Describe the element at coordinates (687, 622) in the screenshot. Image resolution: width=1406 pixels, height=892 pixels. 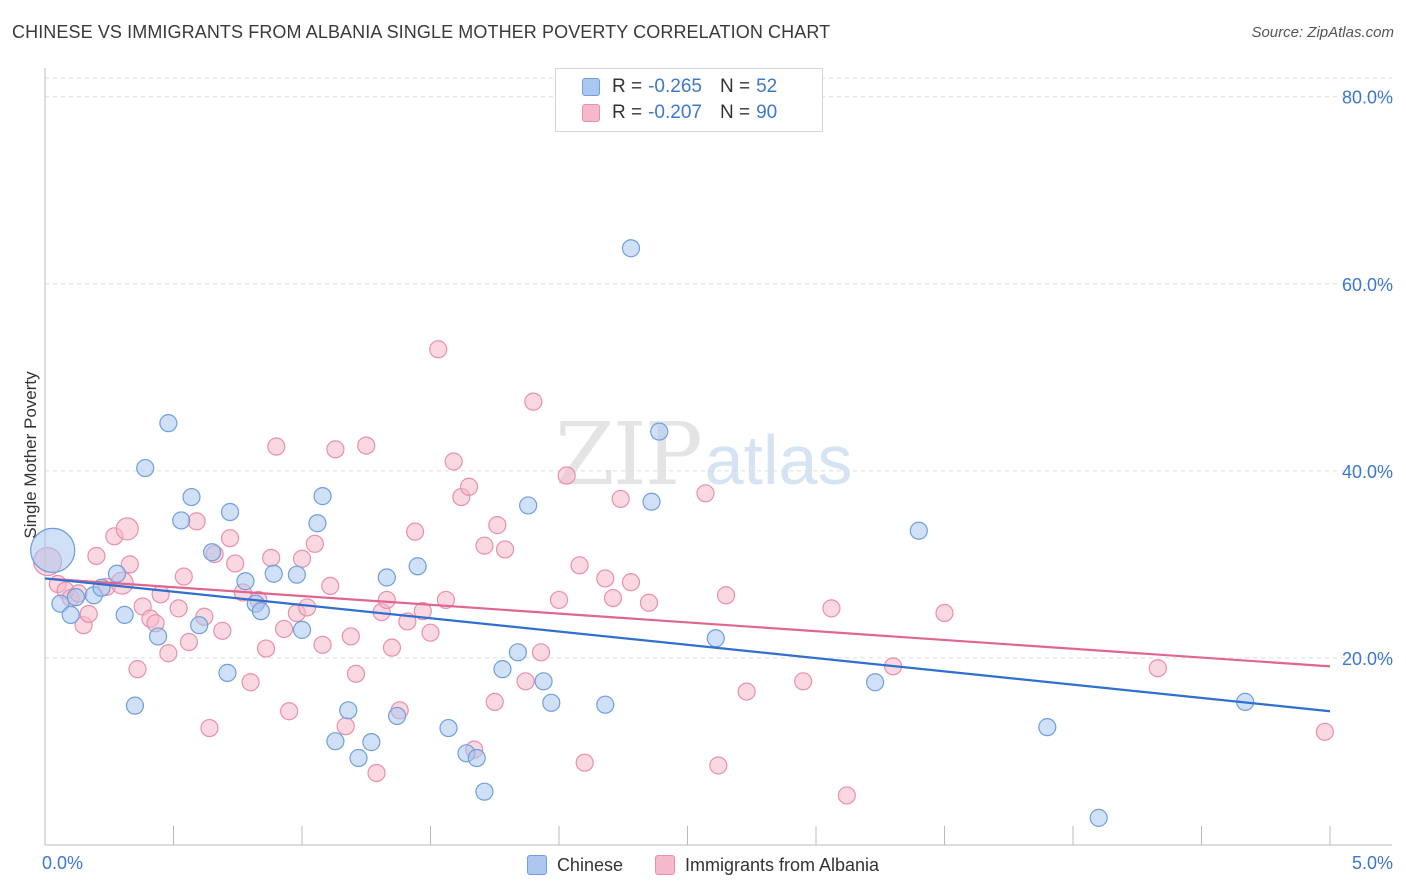
I see `trendline-albania` at that location.